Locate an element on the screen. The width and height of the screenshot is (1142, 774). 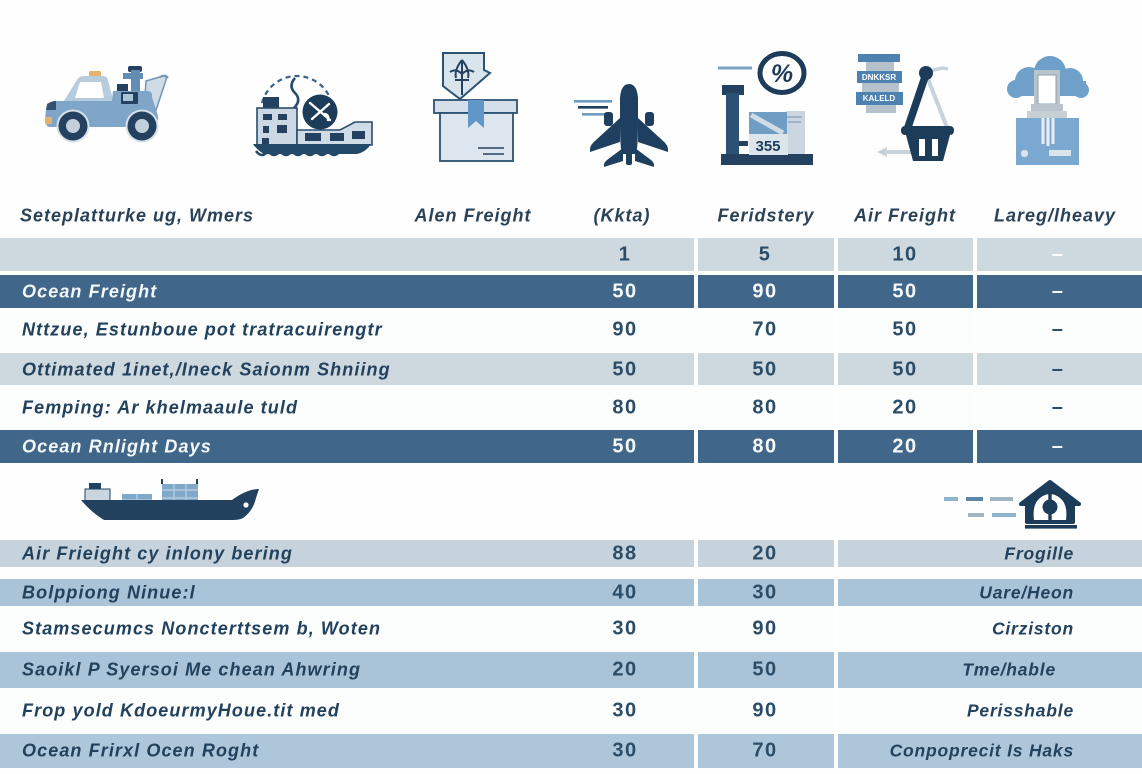
svg-text: 355 is located at coordinates (767, 146).